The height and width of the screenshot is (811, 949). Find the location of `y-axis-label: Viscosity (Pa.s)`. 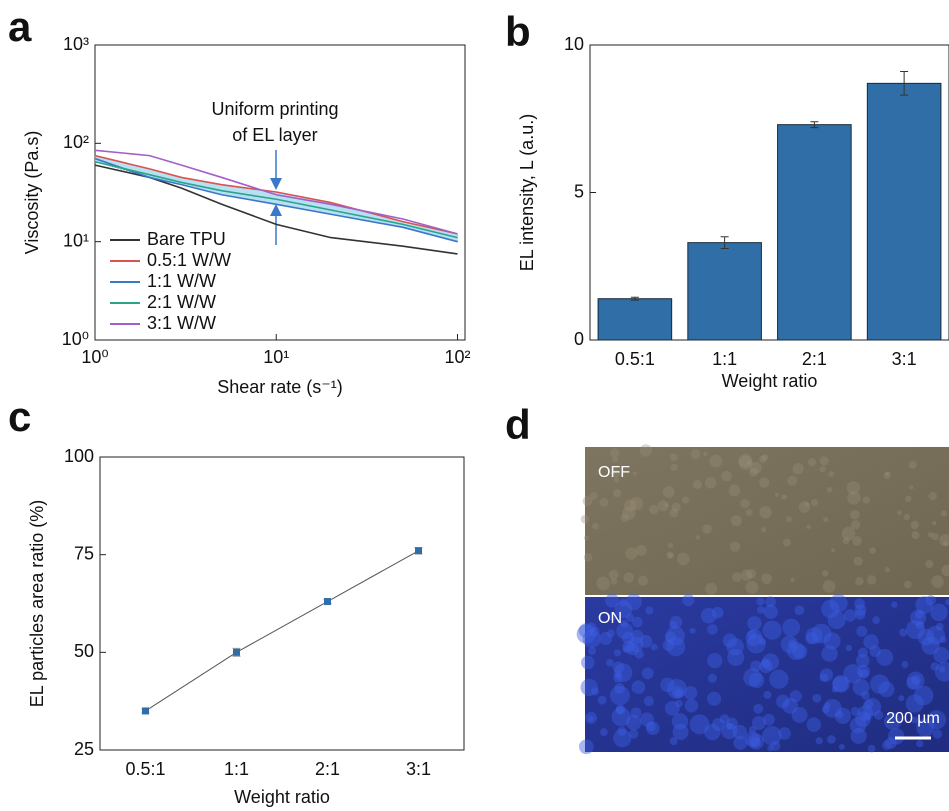

y-axis-label: Viscosity (Pa.s) is located at coordinates (32, 193).